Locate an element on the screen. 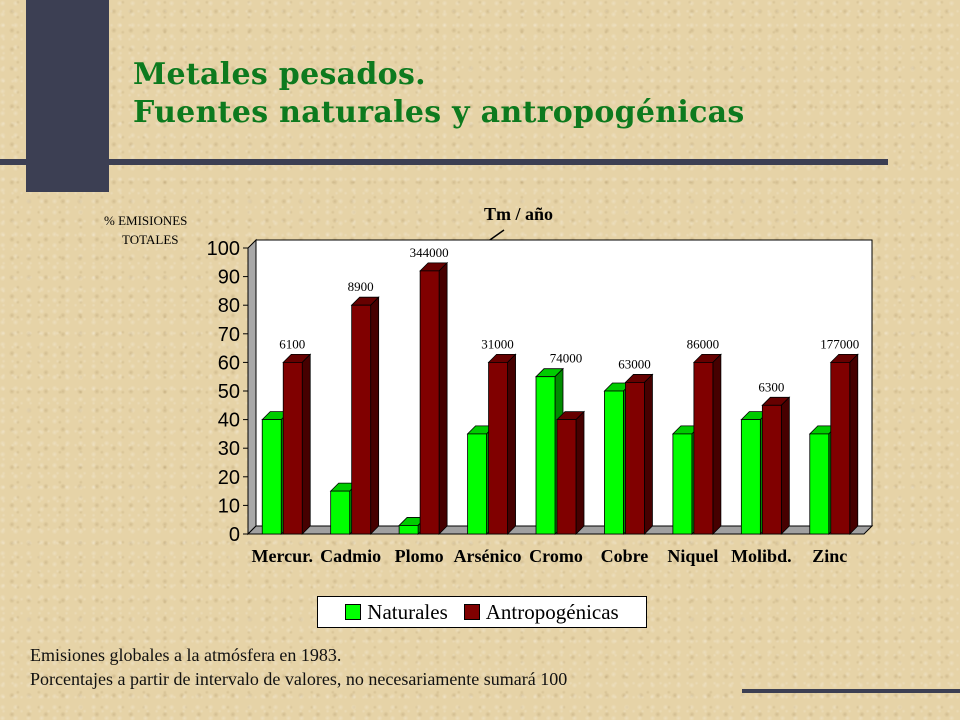 The width and height of the screenshot is (960, 720). title-line-1: Metales pesados. is located at coordinates (279, 74).